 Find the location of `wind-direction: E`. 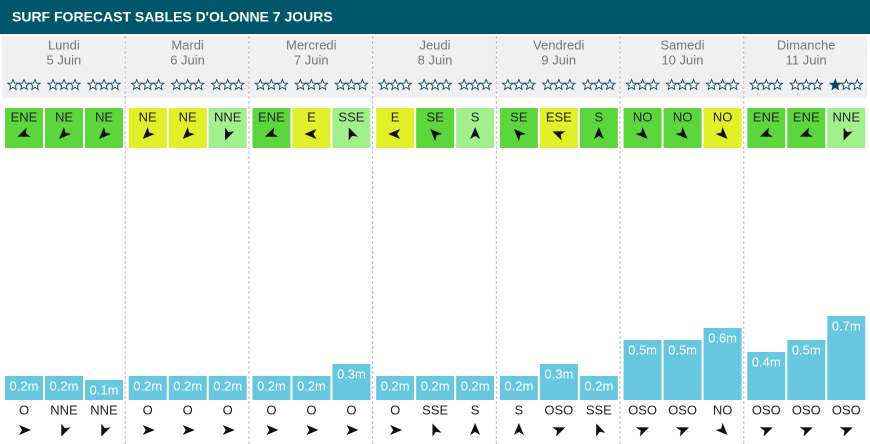

wind-direction: E is located at coordinates (395, 116).